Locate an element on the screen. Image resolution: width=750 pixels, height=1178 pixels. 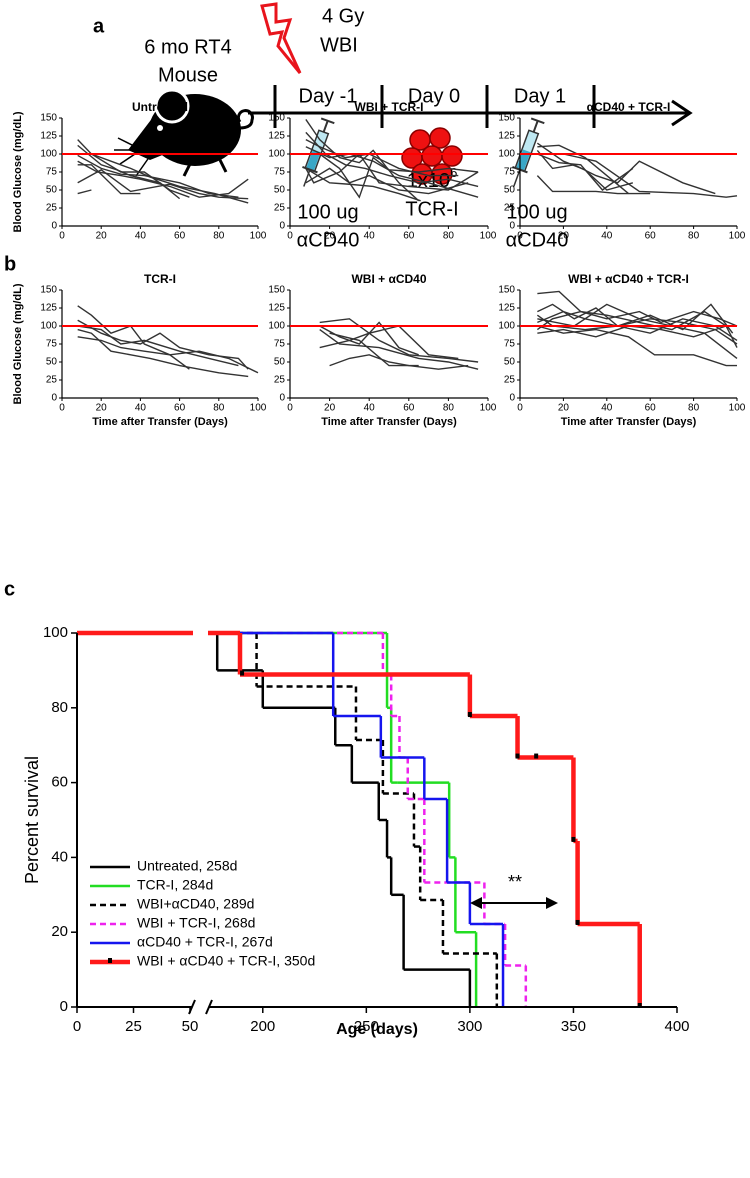
x-axis-label: Age (days) is located at coordinates (377, 1029).